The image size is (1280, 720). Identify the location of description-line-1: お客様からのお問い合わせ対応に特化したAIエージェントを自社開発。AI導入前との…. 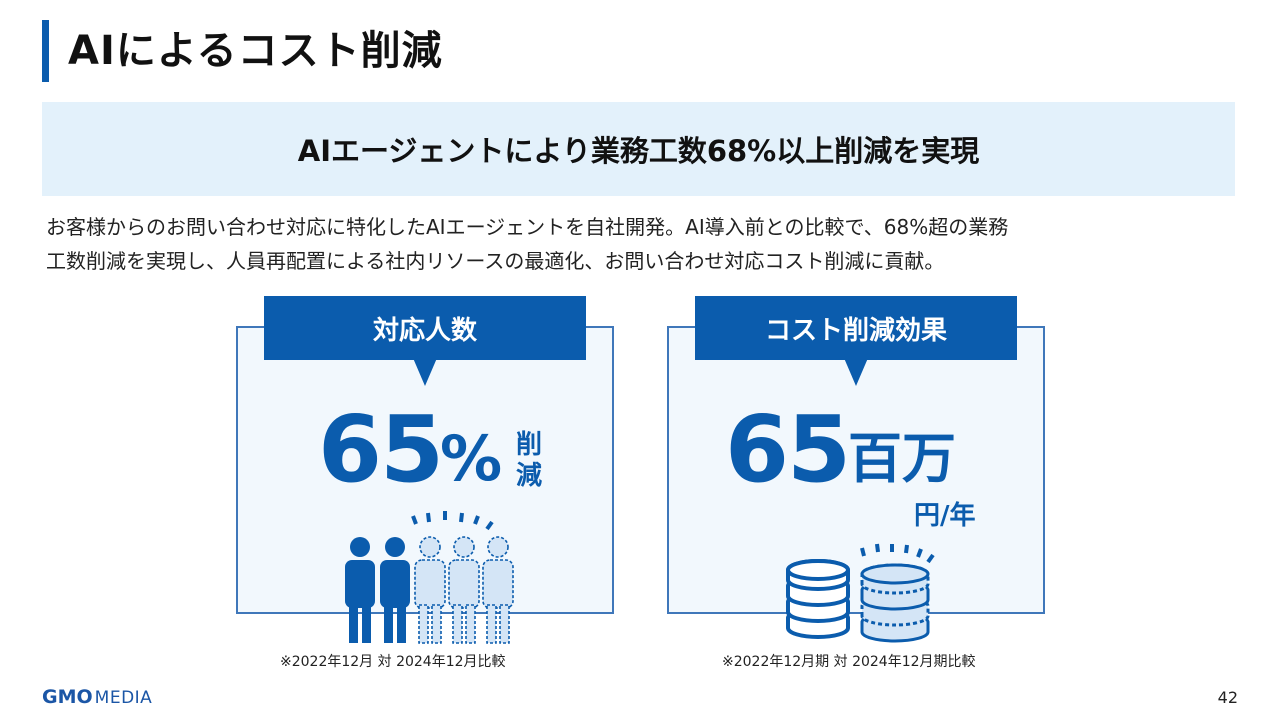
(527, 227).